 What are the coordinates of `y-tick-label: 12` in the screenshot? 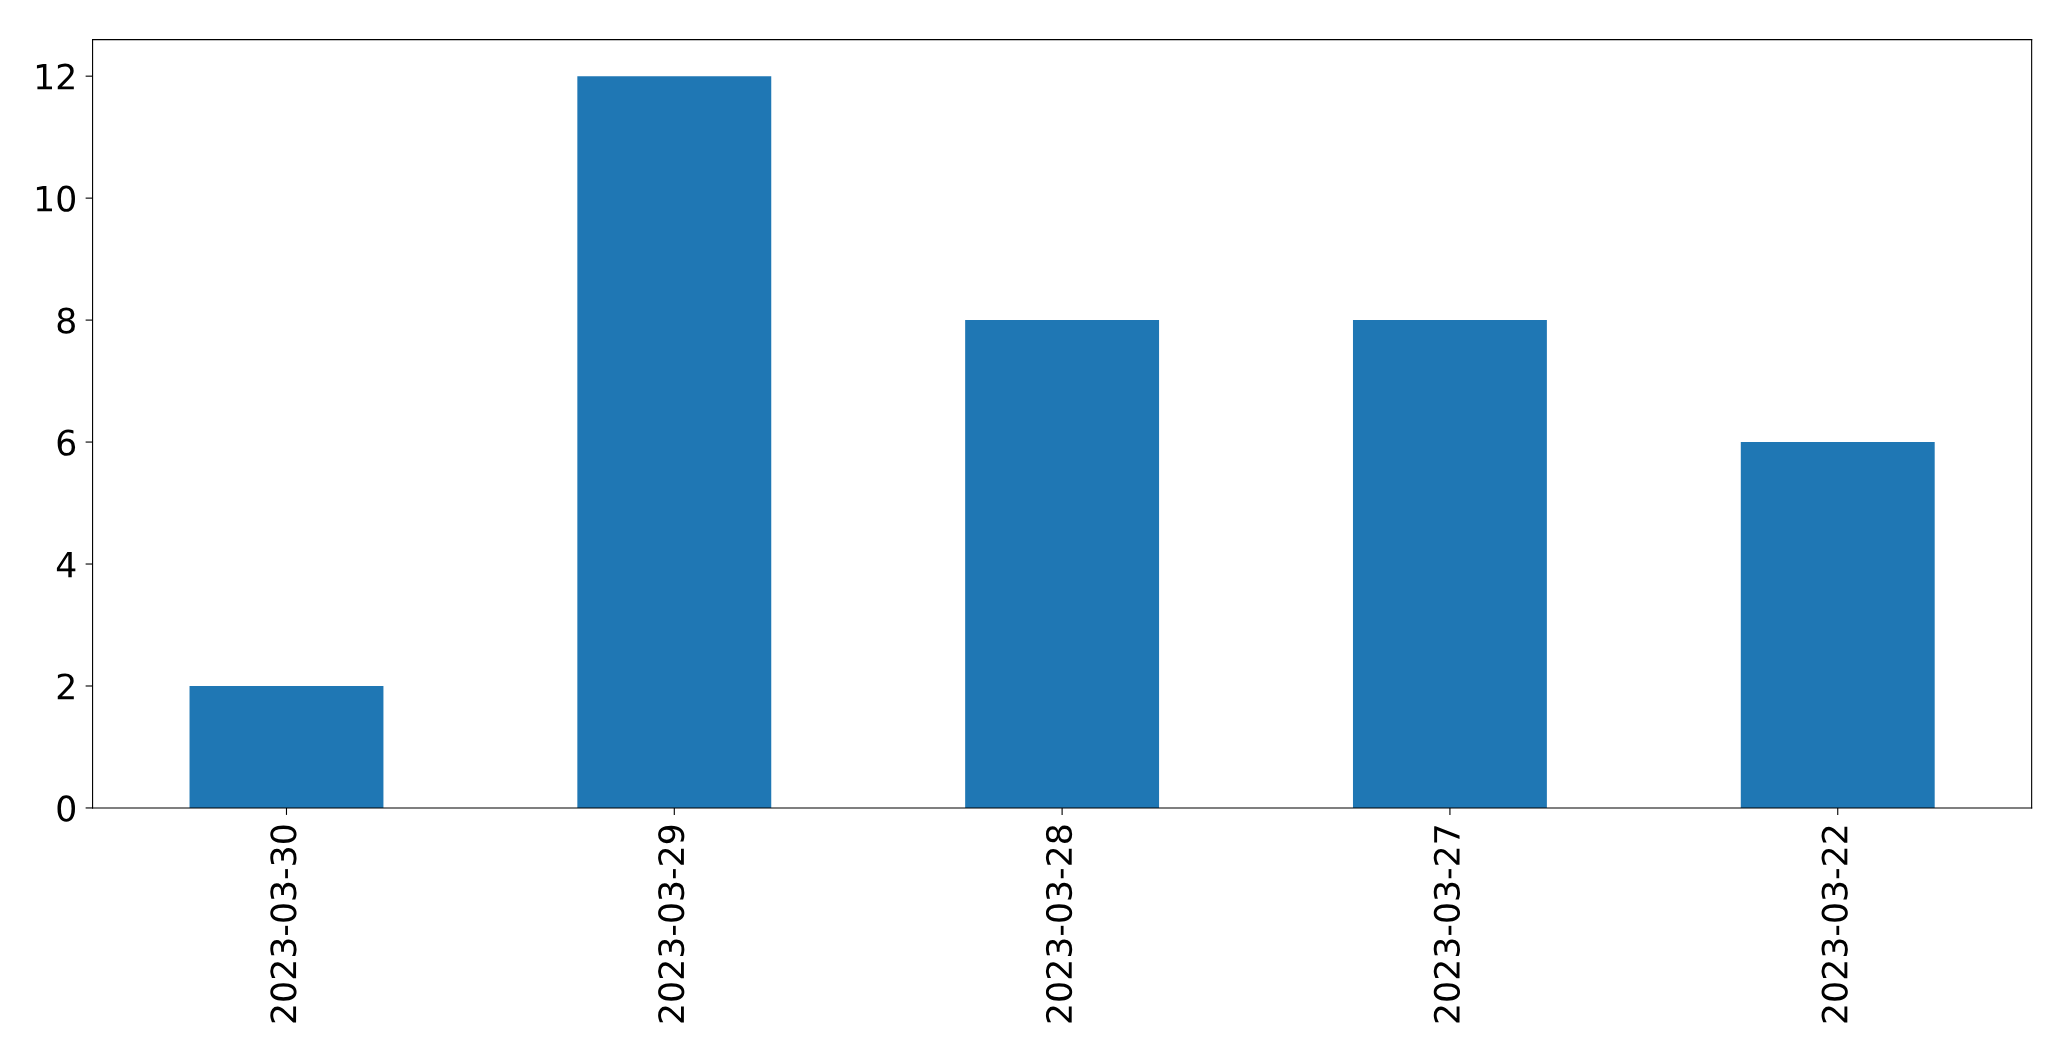 It's located at (55, 76).